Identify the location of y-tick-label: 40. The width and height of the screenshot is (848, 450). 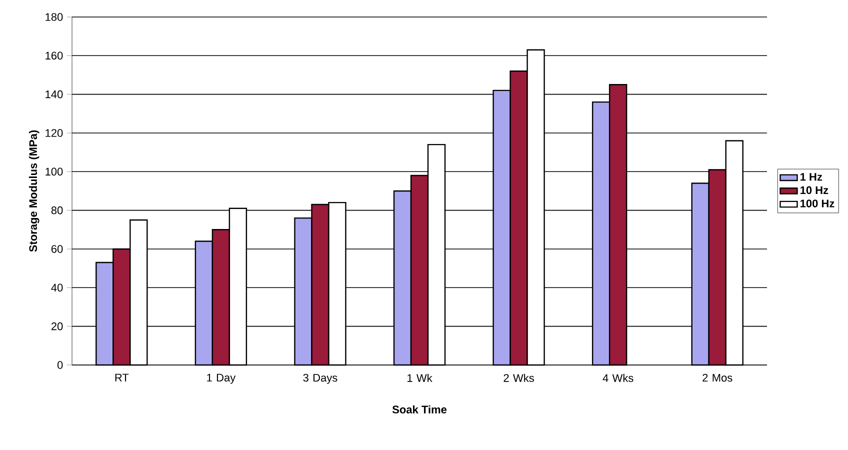
(57, 288).